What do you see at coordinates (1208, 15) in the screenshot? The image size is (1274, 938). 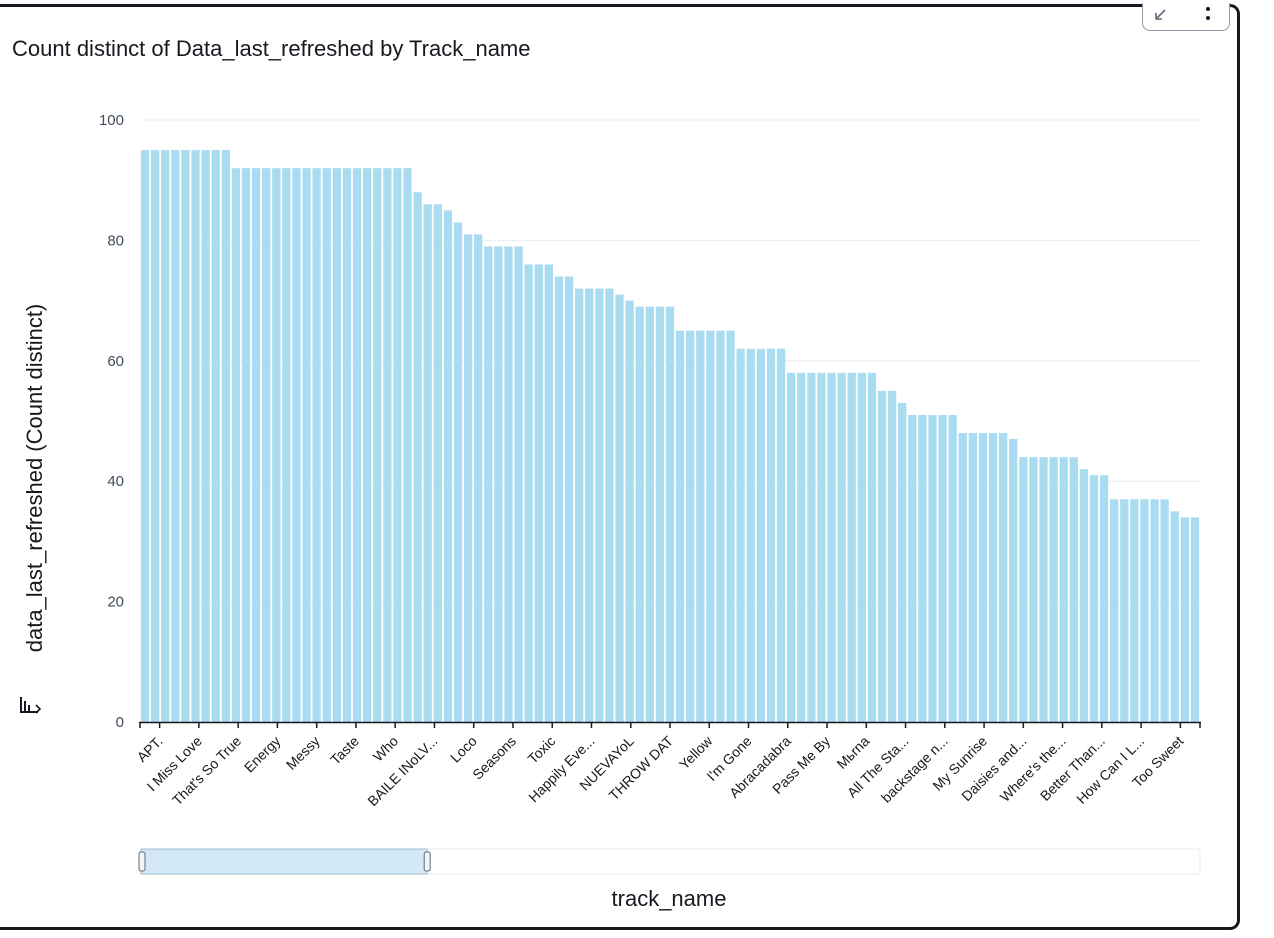 I see `vertical-ellipsis-icon` at bounding box center [1208, 15].